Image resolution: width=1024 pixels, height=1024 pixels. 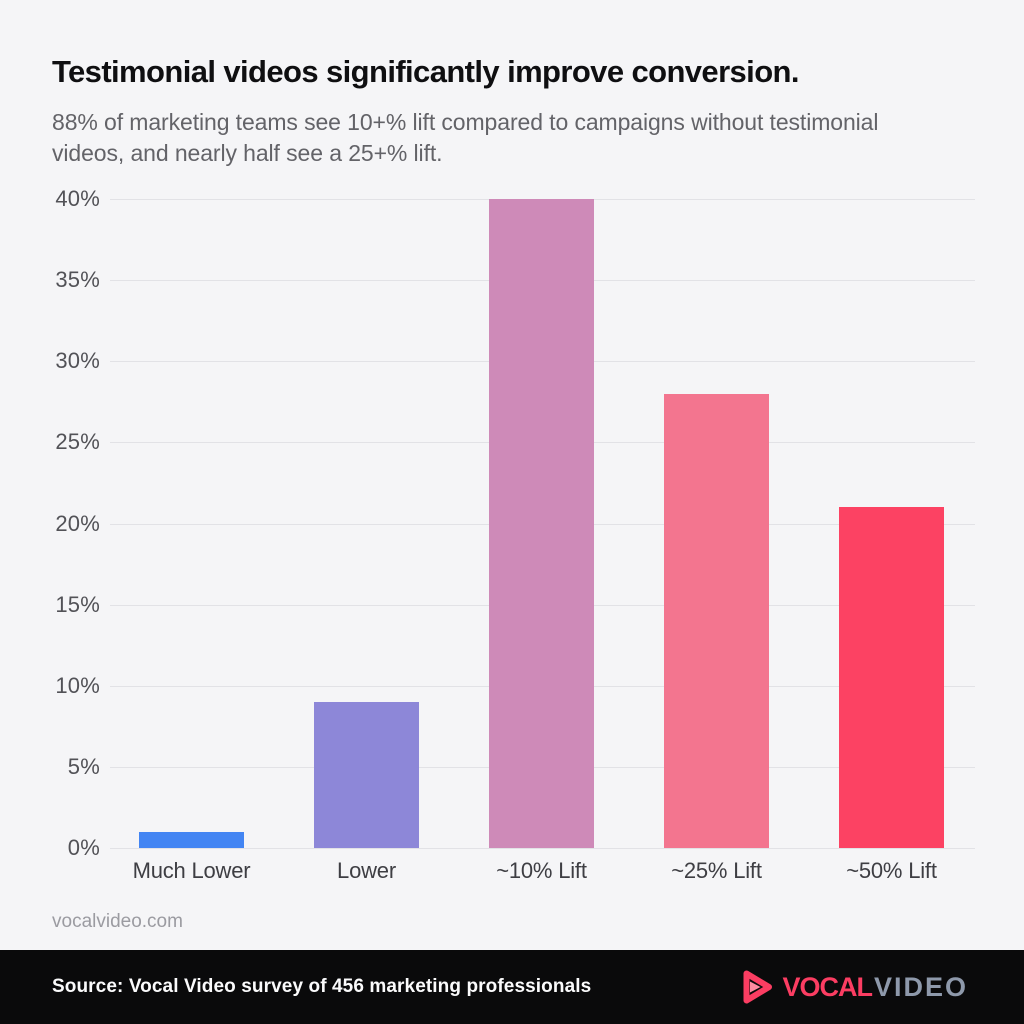 What do you see at coordinates (83, 766) in the screenshot?
I see `y-tick-label: 5%` at bounding box center [83, 766].